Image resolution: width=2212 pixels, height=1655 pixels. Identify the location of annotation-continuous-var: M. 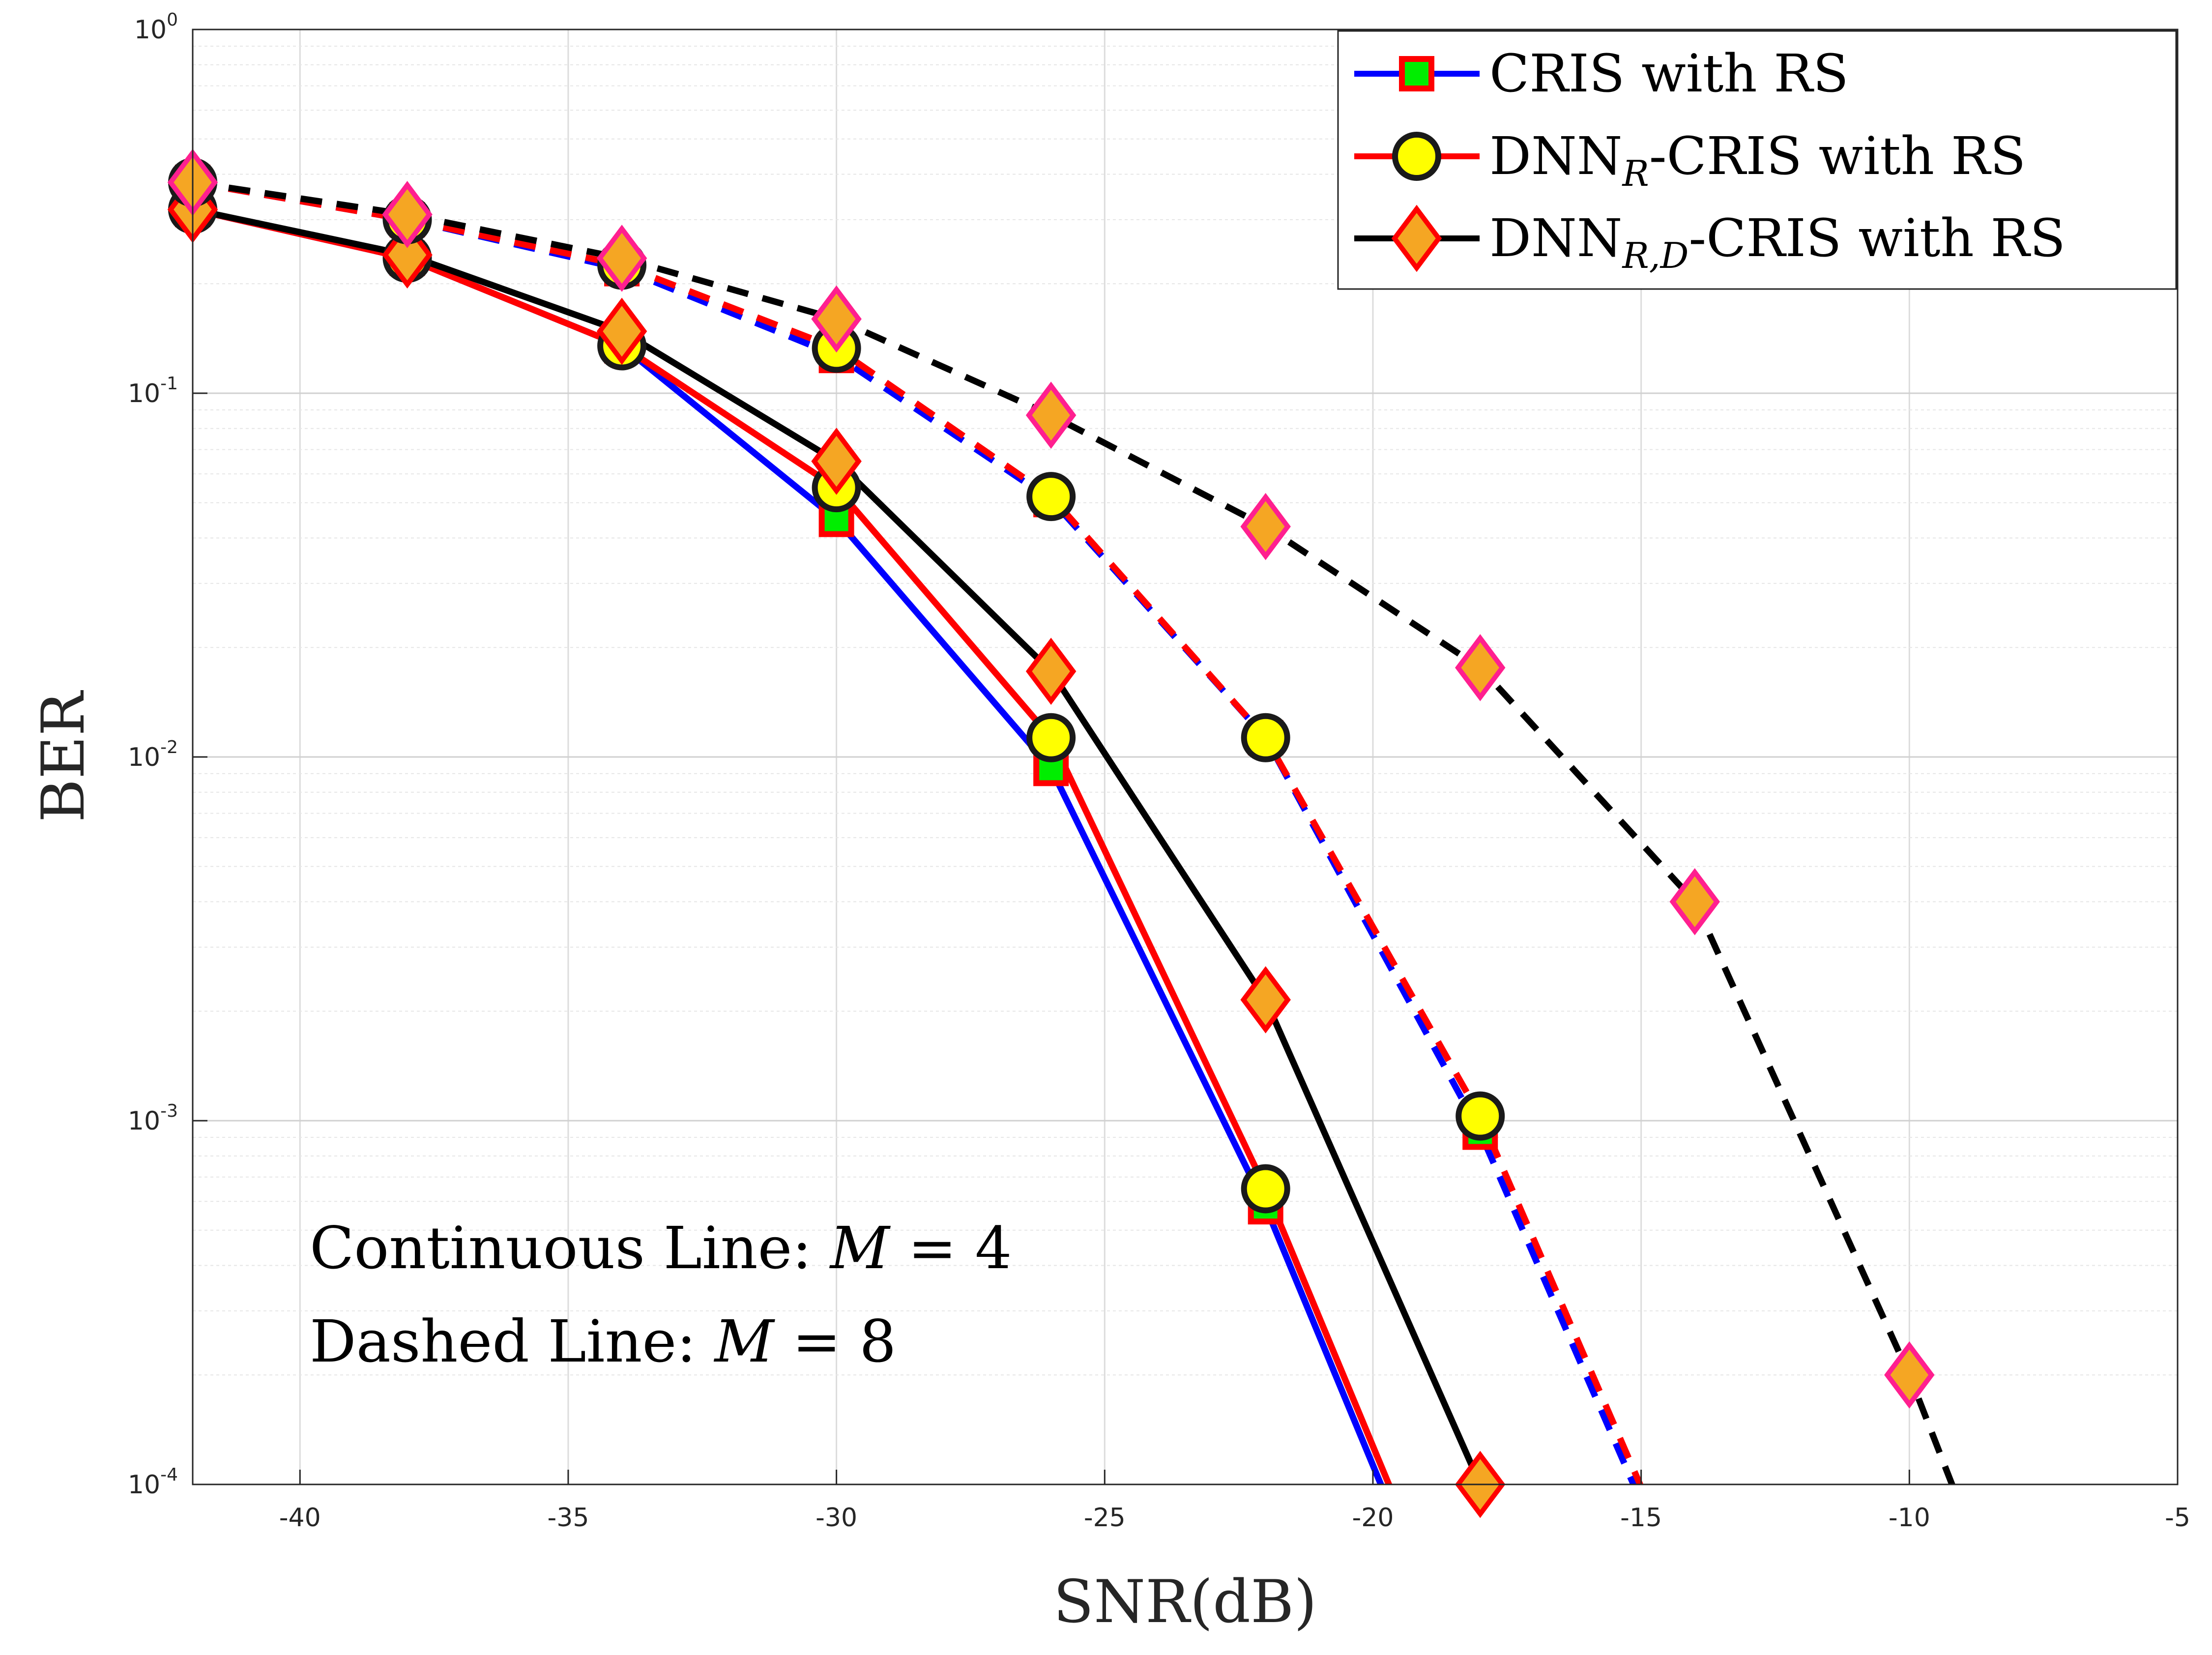
(860, 1248).